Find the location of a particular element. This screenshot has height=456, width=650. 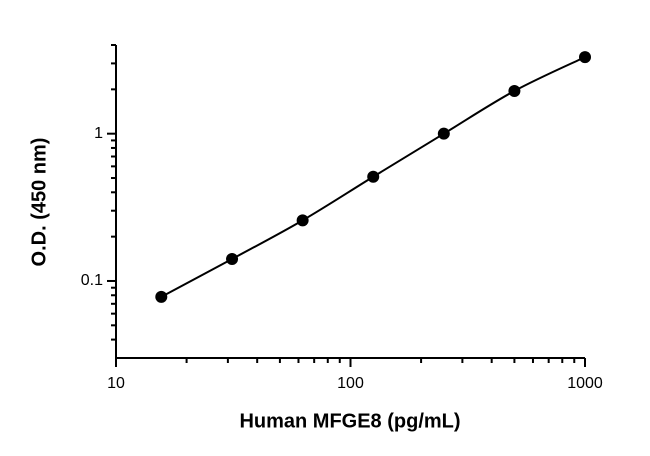

x-tick-label: 10 is located at coordinates (116, 383).